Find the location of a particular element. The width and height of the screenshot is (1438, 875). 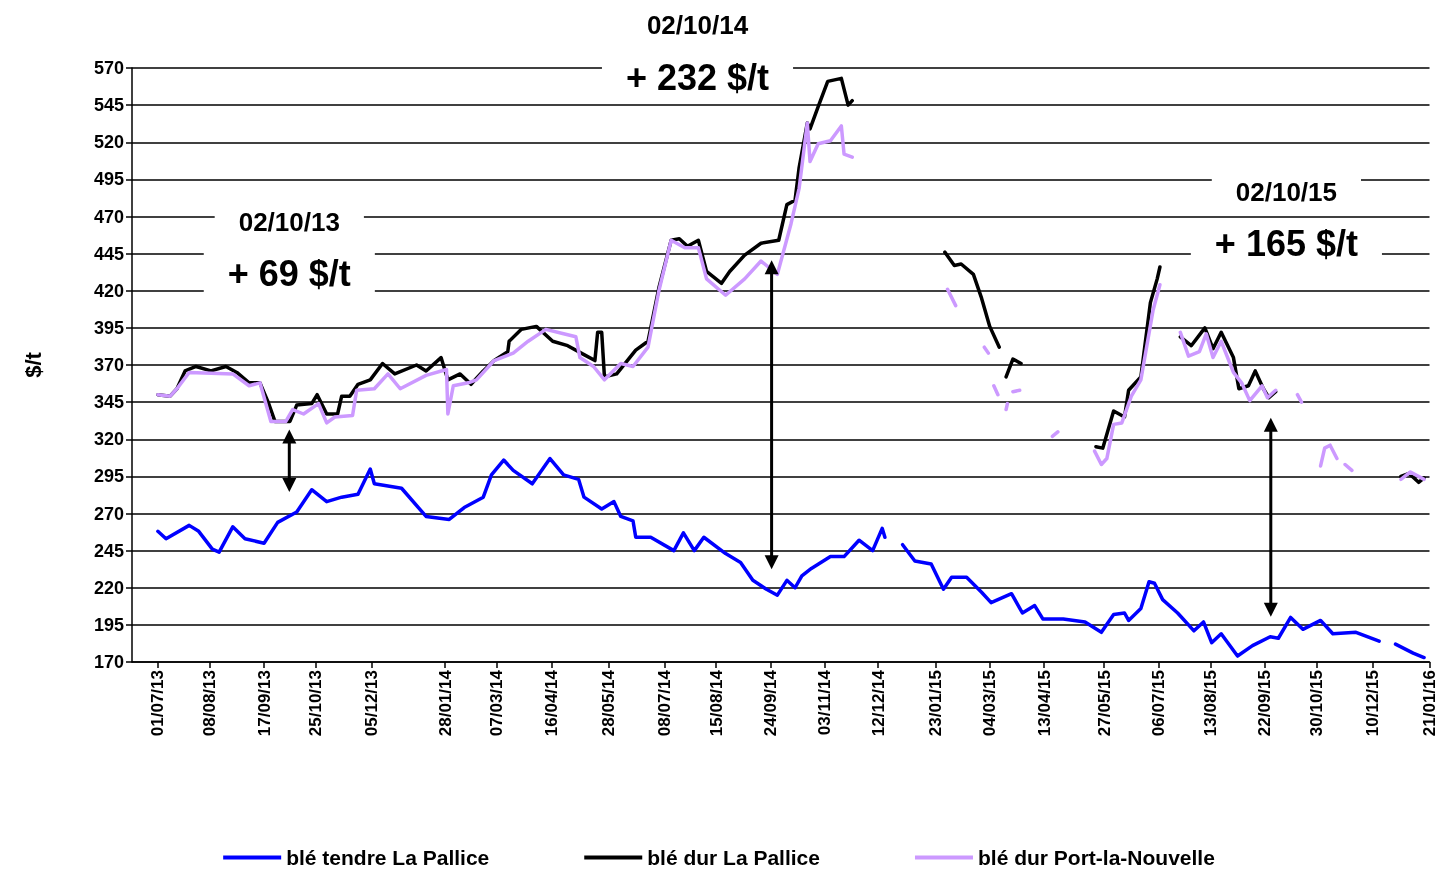

x-tick-label: 13/04/15 is located at coordinates (1044, 703).